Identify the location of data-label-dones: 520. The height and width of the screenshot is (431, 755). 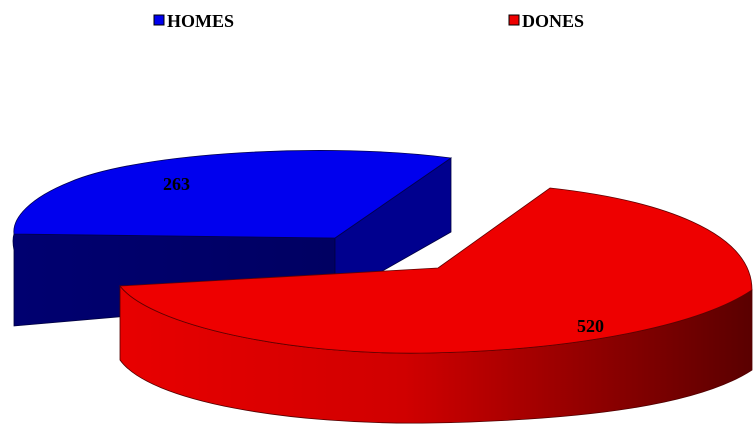
(590, 326).